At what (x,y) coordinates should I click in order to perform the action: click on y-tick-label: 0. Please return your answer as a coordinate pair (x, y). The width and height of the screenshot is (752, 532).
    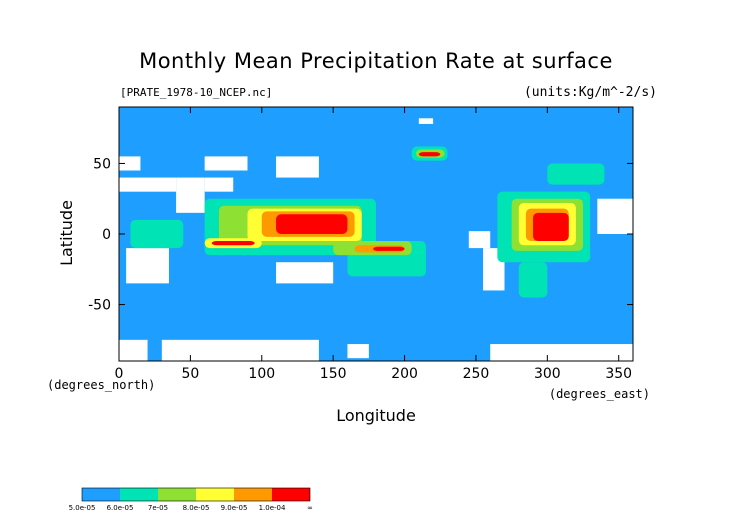
    Looking at the image, I should click on (106, 235).